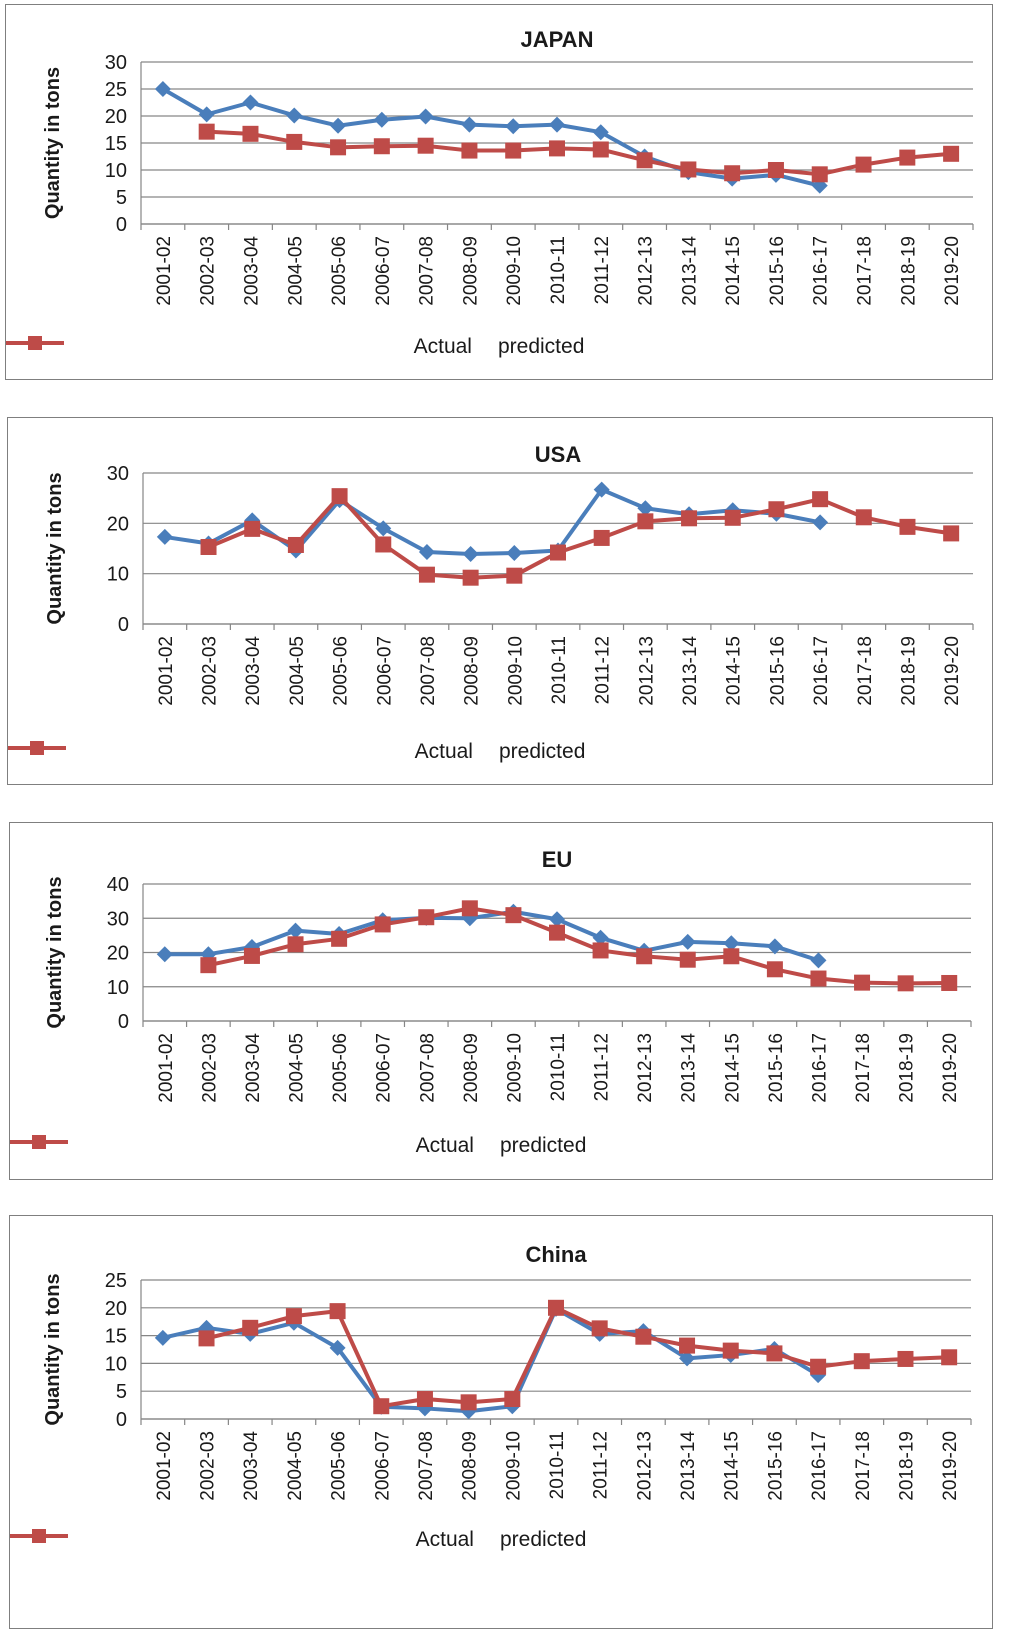  What do you see at coordinates (558, 454) in the screenshot?
I see `chart-title: USA` at bounding box center [558, 454].